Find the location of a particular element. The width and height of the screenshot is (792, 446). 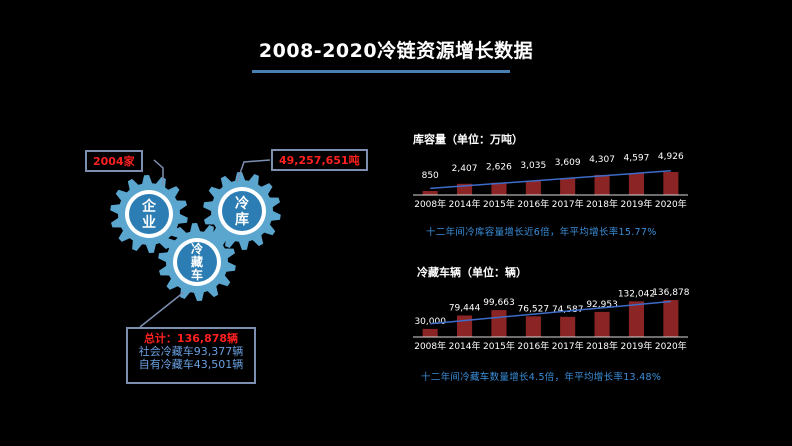

truck-social: 社会冷藏车93,377辆 is located at coordinates (191, 351).